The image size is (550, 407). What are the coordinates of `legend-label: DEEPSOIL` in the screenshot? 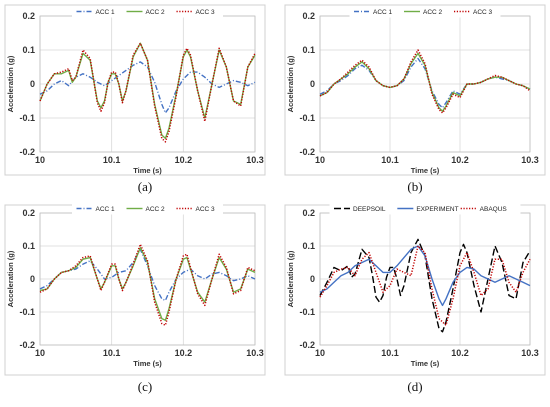 It's located at (369, 209).